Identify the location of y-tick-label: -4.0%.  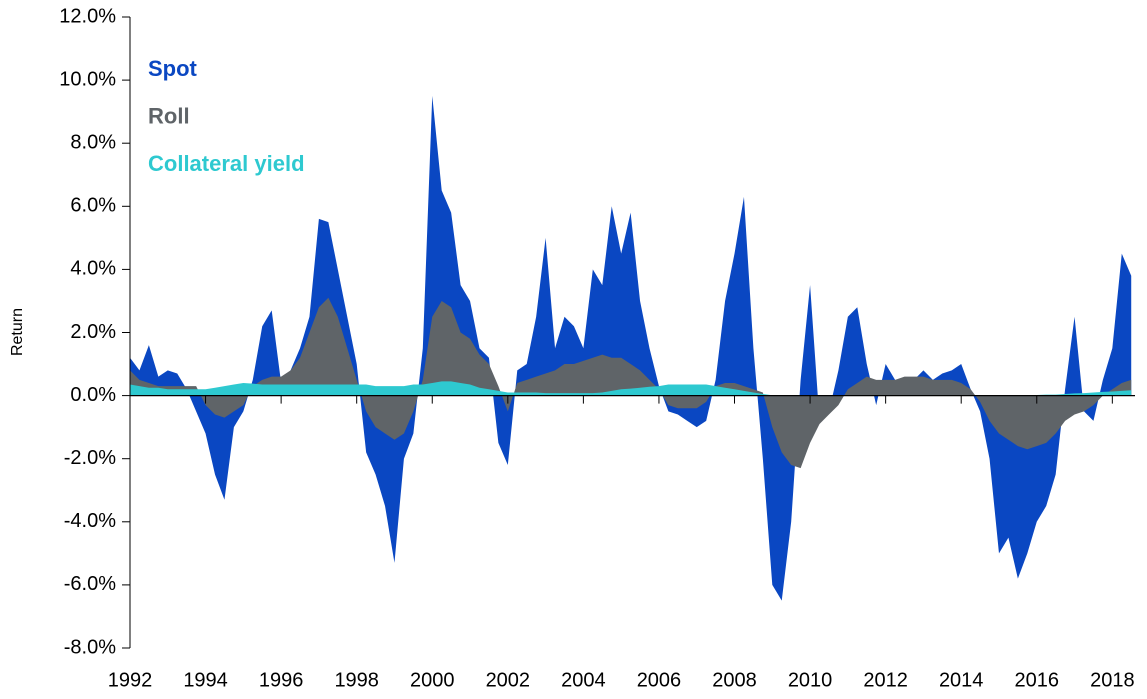
(90, 521).